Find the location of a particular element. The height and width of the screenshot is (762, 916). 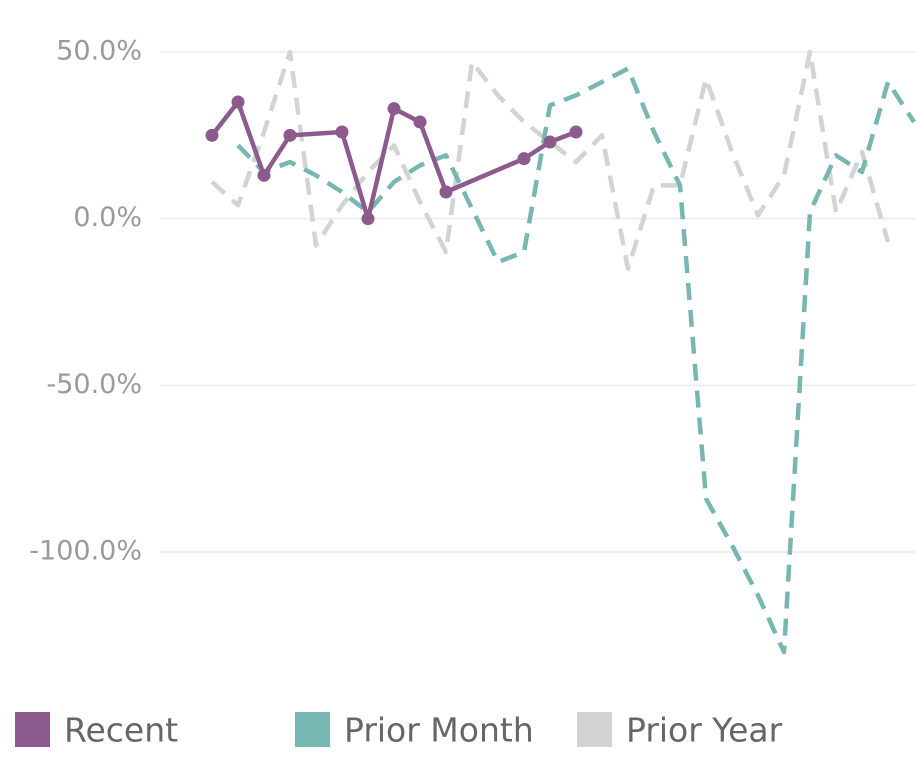

legend-label: Prior Year is located at coordinates (704, 730).